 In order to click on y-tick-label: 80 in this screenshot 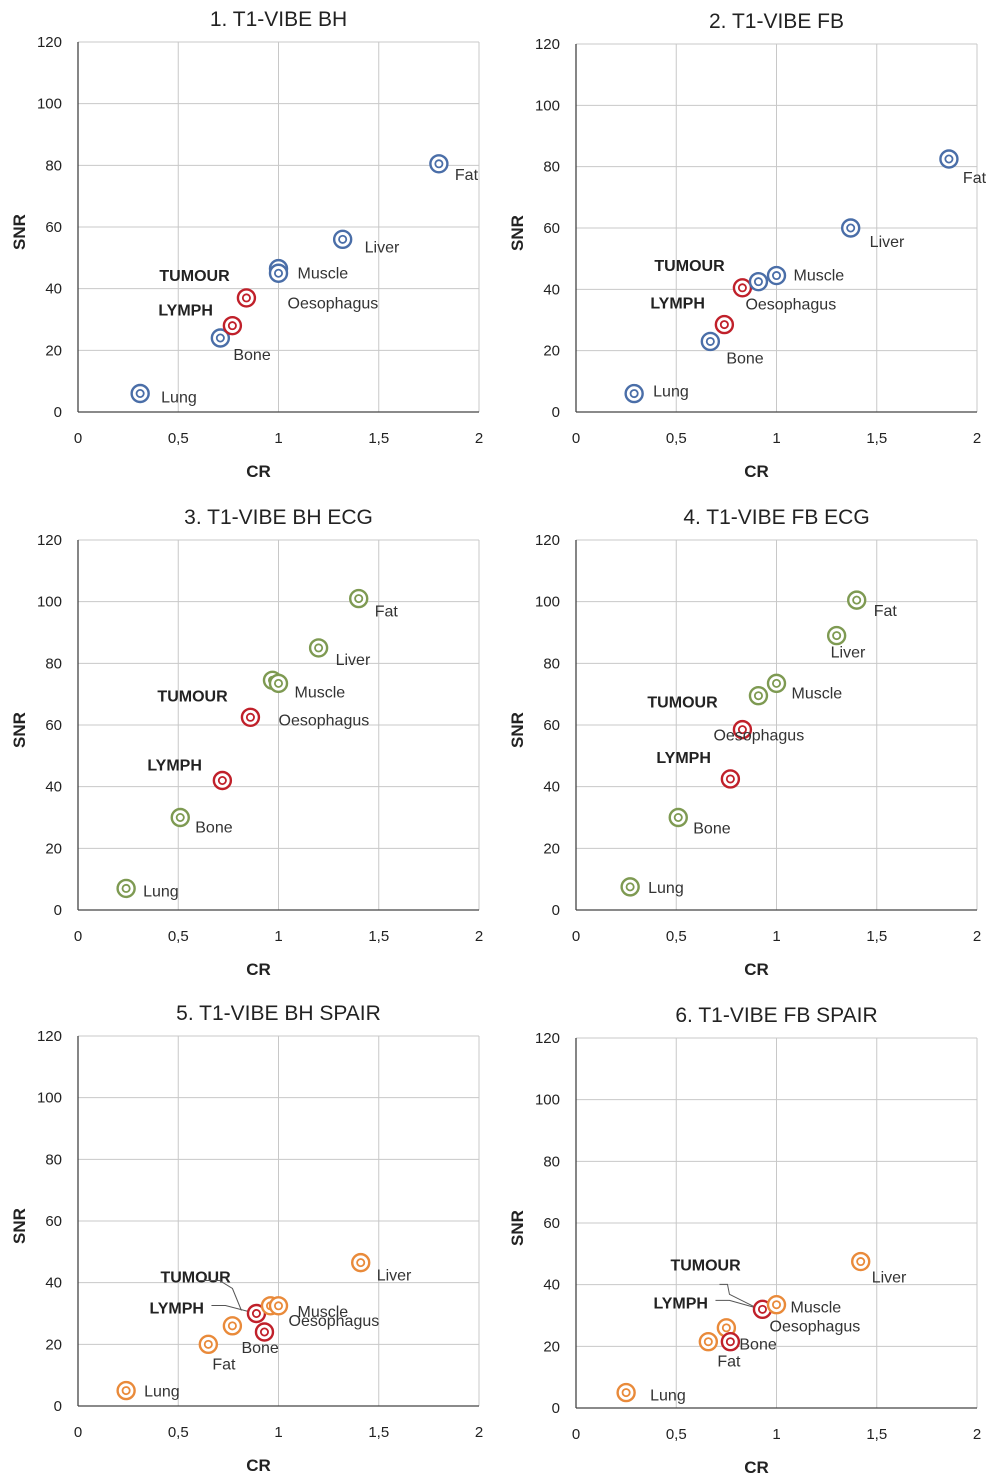, I will do `click(551, 167)`.